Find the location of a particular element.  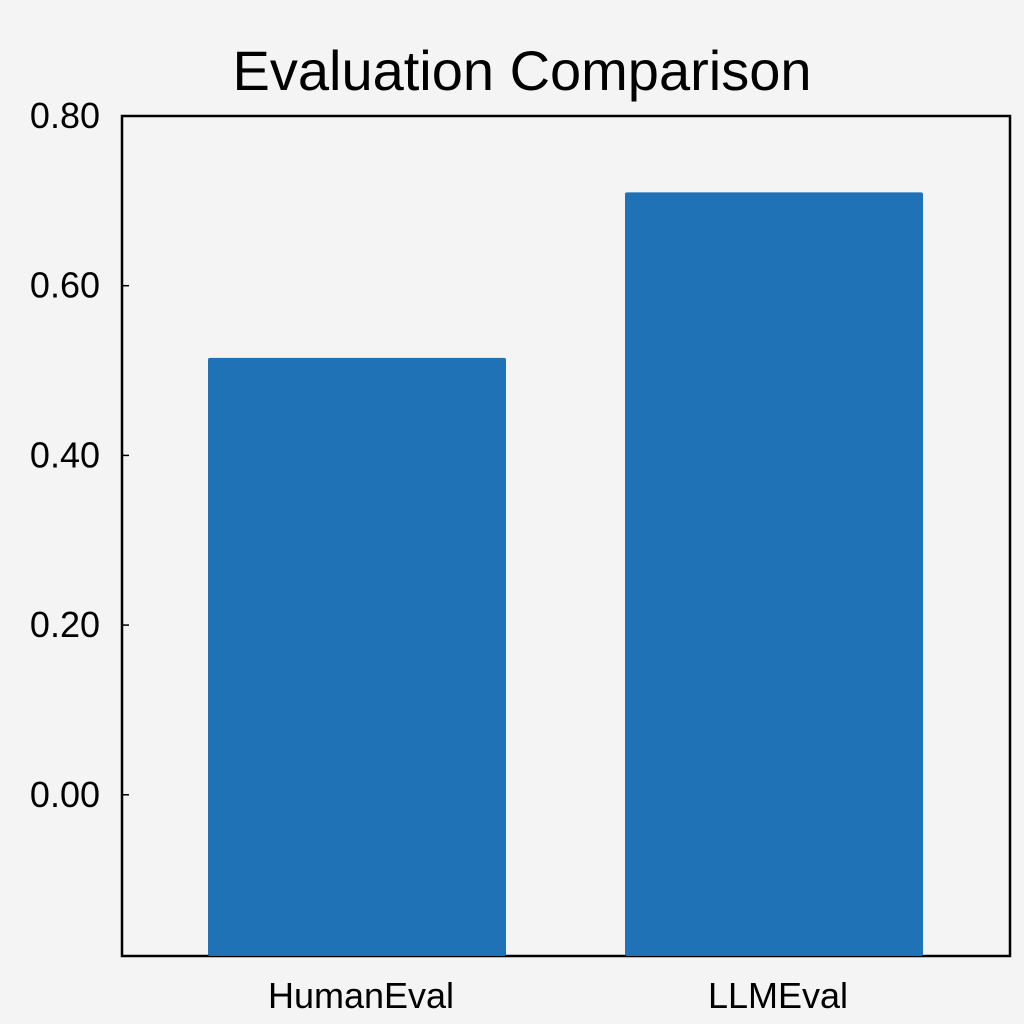

y-tick-label: 0.00 is located at coordinates (65, 794).